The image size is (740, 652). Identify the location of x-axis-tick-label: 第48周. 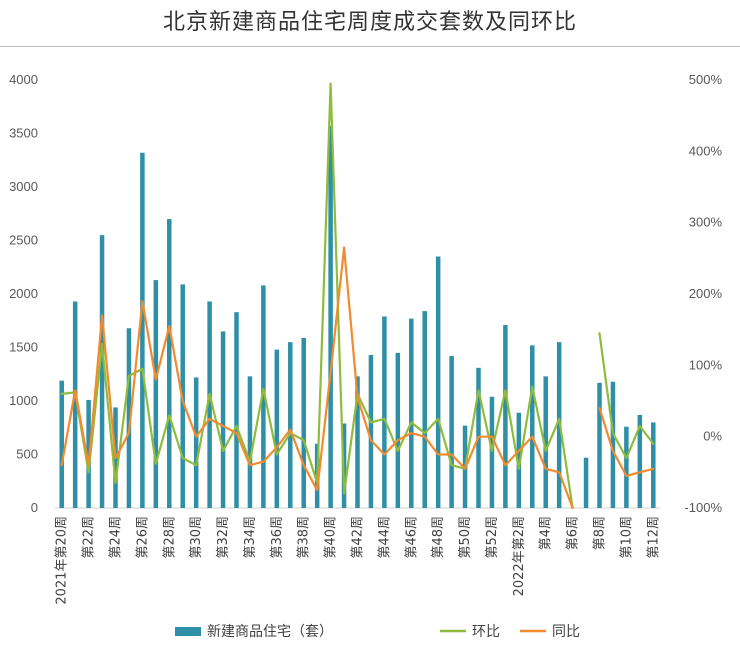
(438, 537).